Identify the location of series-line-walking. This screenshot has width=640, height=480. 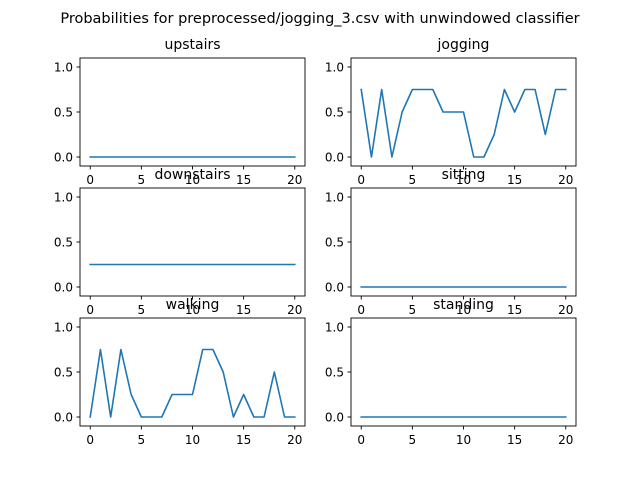
(192, 383).